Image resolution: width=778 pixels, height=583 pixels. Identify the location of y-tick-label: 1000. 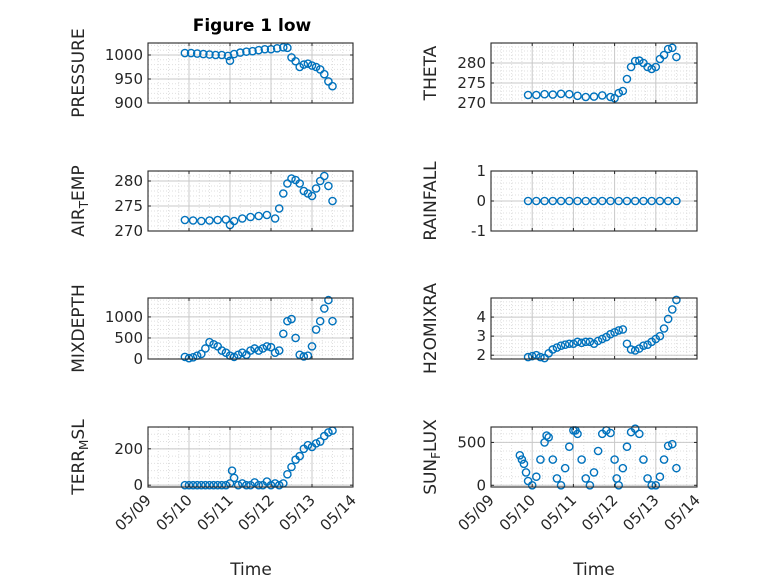
(124, 55).